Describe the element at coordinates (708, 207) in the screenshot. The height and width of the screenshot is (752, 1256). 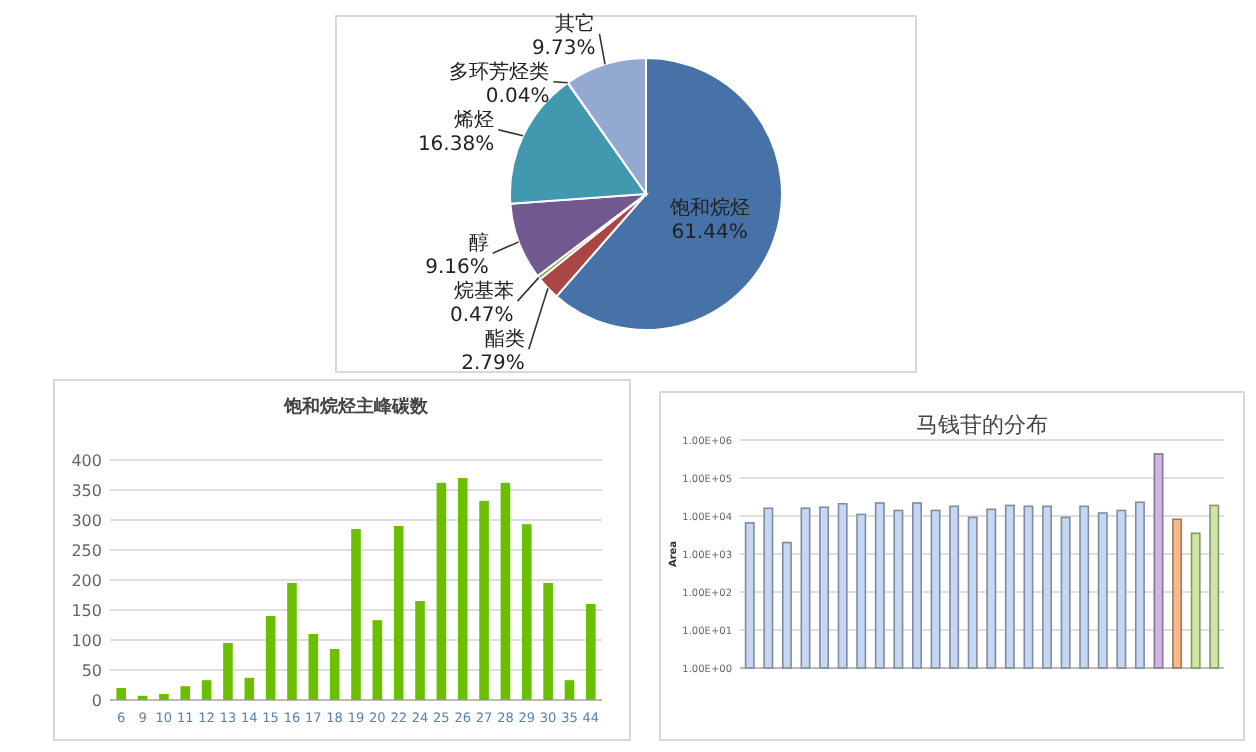
I see `slice-label: 饱和烷烃` at that location.